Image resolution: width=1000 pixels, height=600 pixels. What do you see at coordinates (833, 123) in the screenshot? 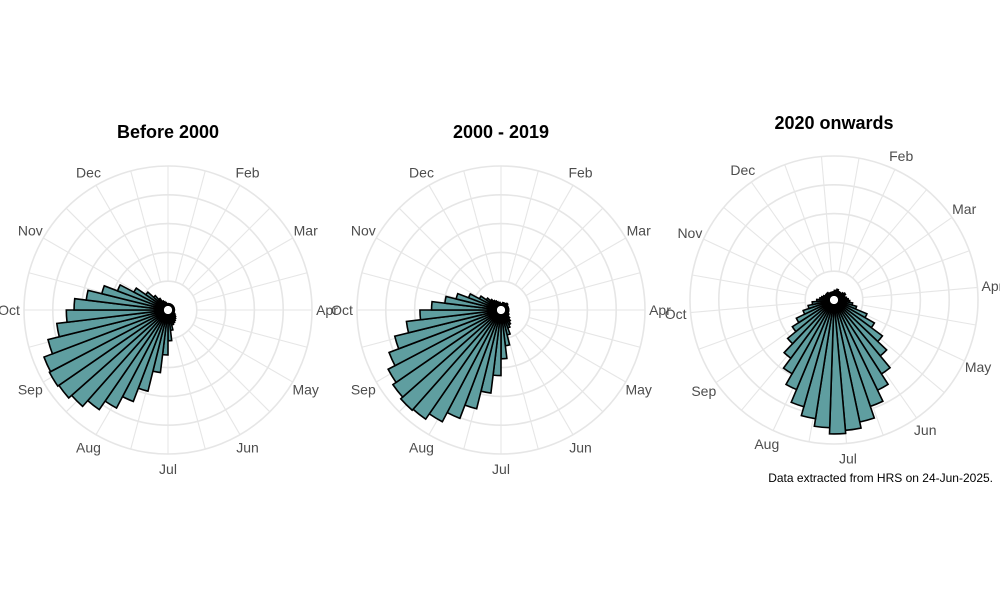
I see `panel-title: 2020 onwards` at bounding box center [833, 123].